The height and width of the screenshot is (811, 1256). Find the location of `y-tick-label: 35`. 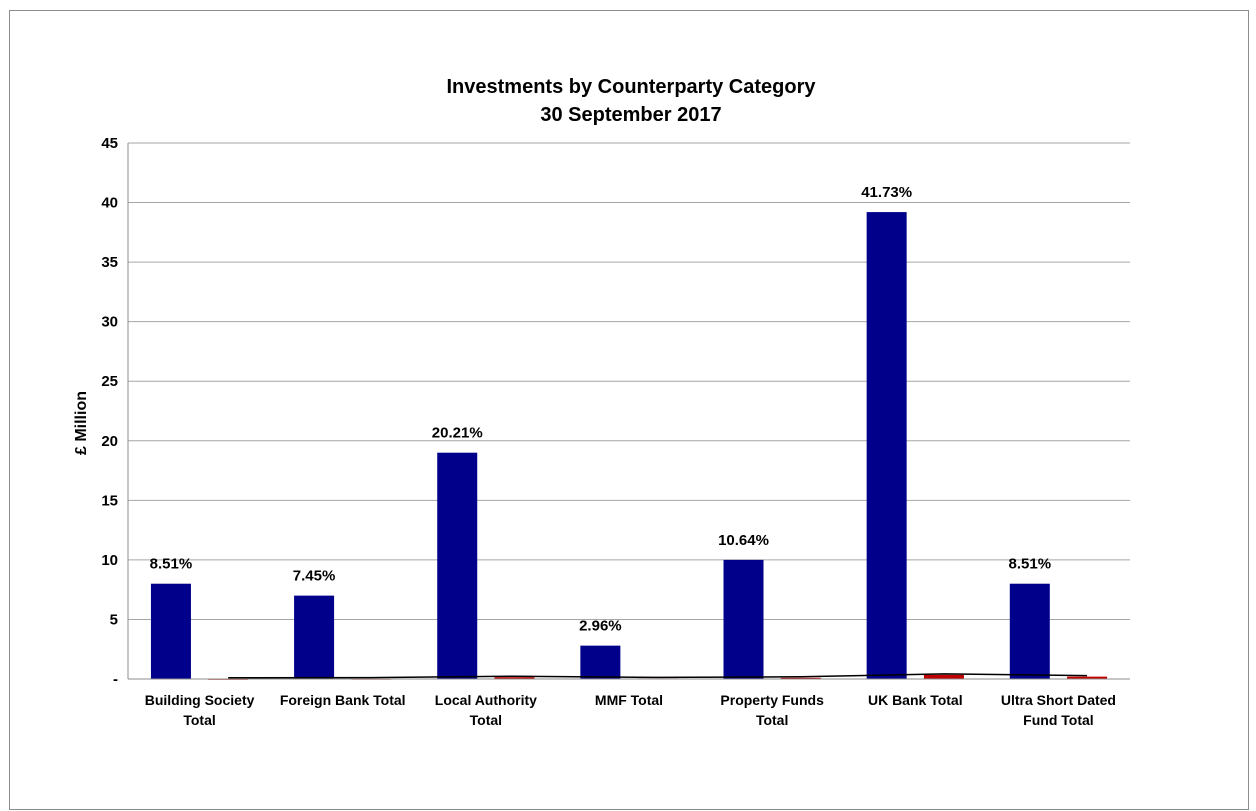

y-tick-label: 35 is located at coordinates (109, 262).